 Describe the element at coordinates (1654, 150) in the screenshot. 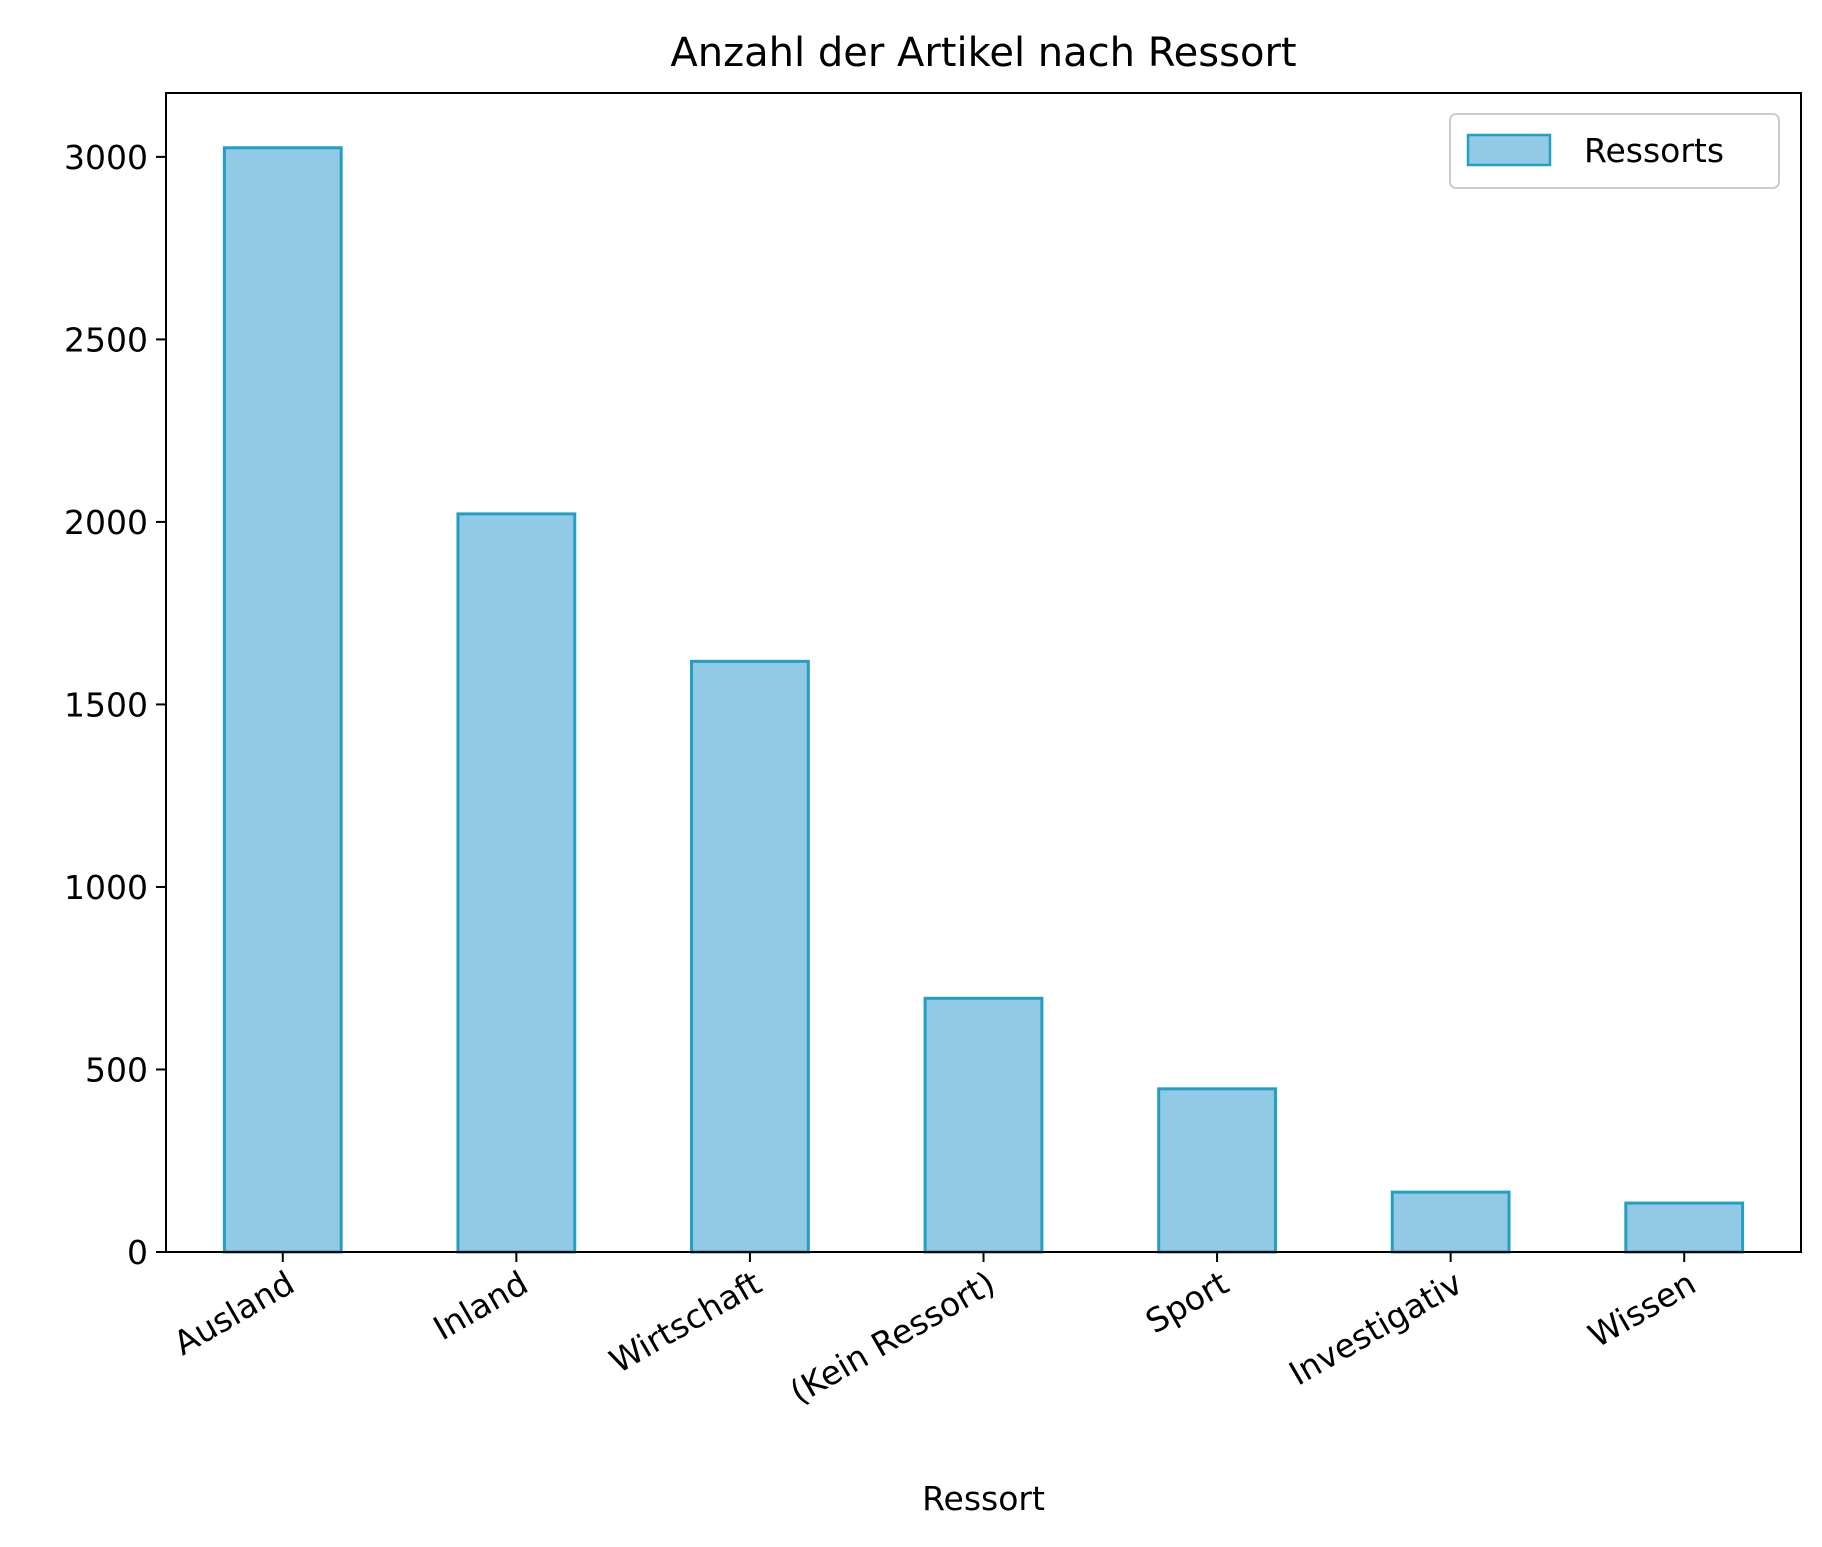

I see `legend-label: Ressorts` at that location.